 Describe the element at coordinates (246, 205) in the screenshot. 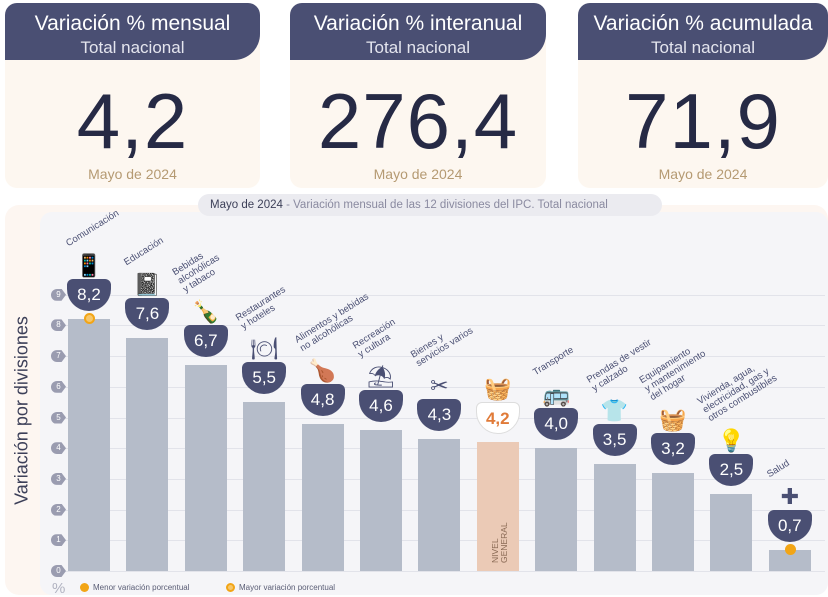

I see `chart-title-date: Mayo de 2024` at that location.